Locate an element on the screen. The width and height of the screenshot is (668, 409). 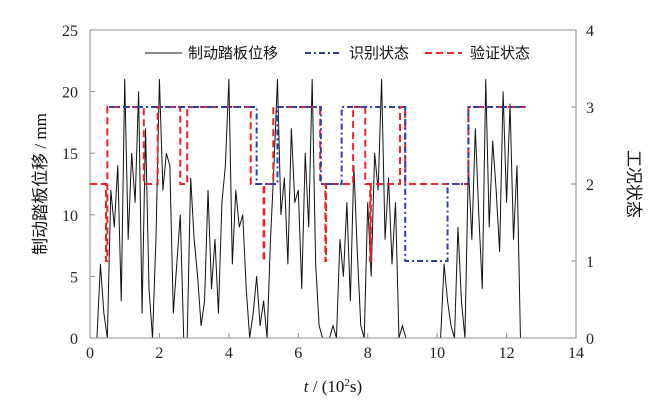
y-left-tick-label: 5 is located at coordinates (74, 277).